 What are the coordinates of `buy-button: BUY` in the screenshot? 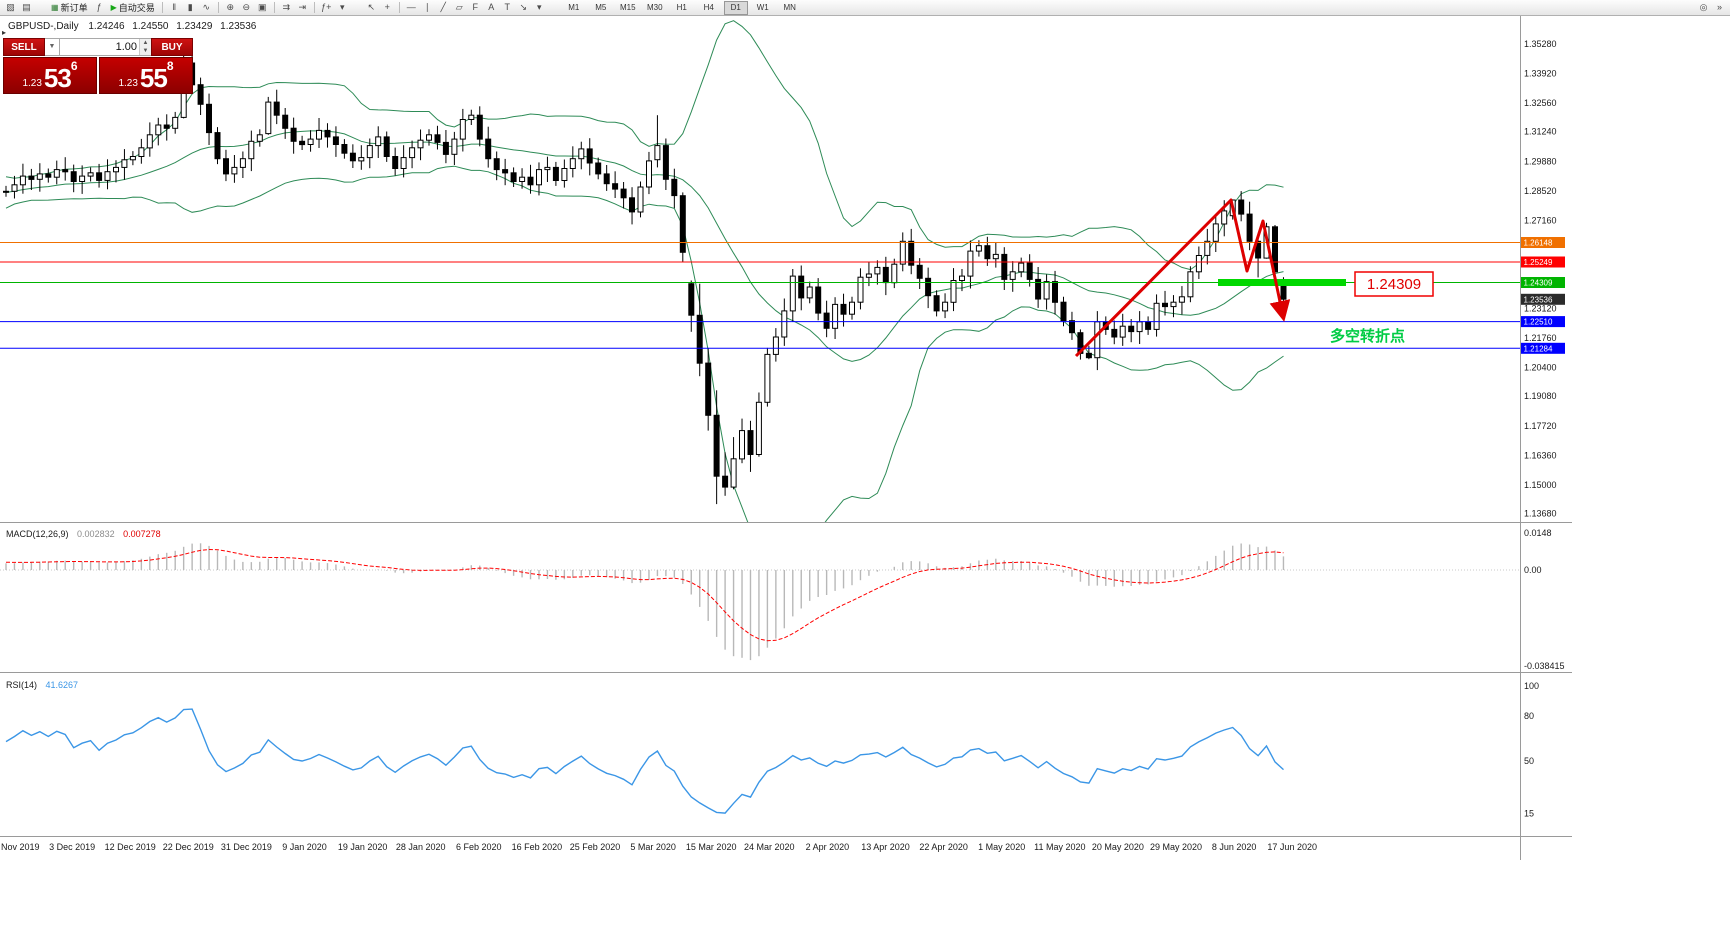 It's located at (172, 47).